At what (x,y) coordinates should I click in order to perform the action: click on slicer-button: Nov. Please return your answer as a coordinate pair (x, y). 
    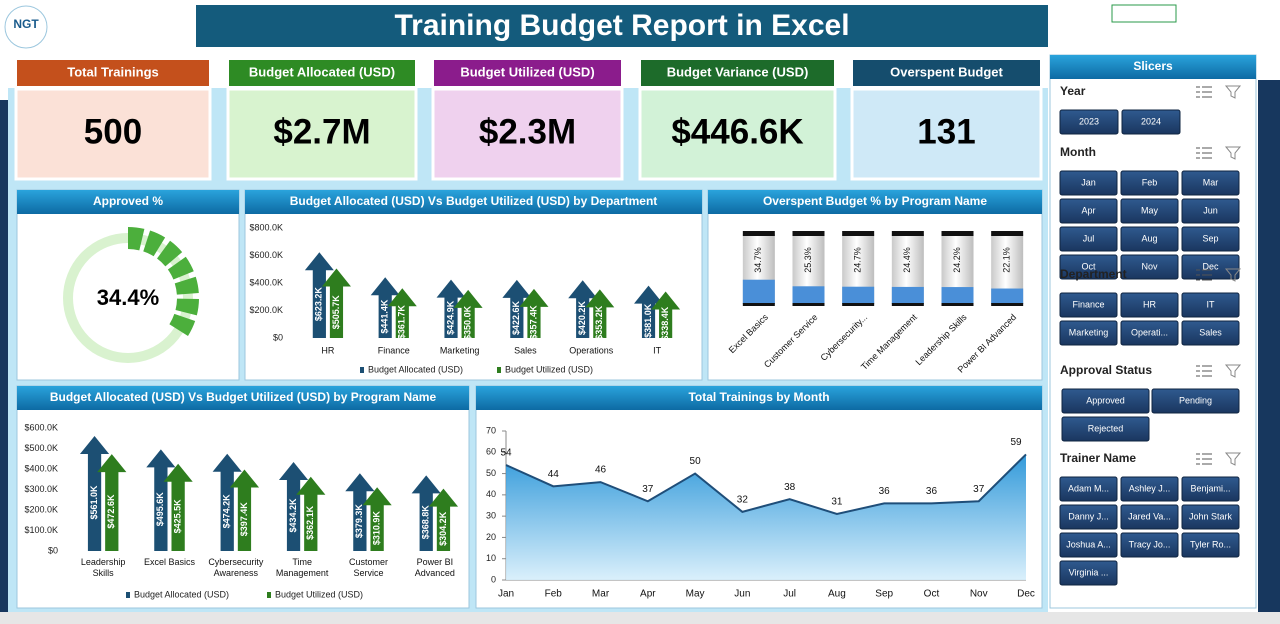
    Looking at the image, I should click on (1149, 267).